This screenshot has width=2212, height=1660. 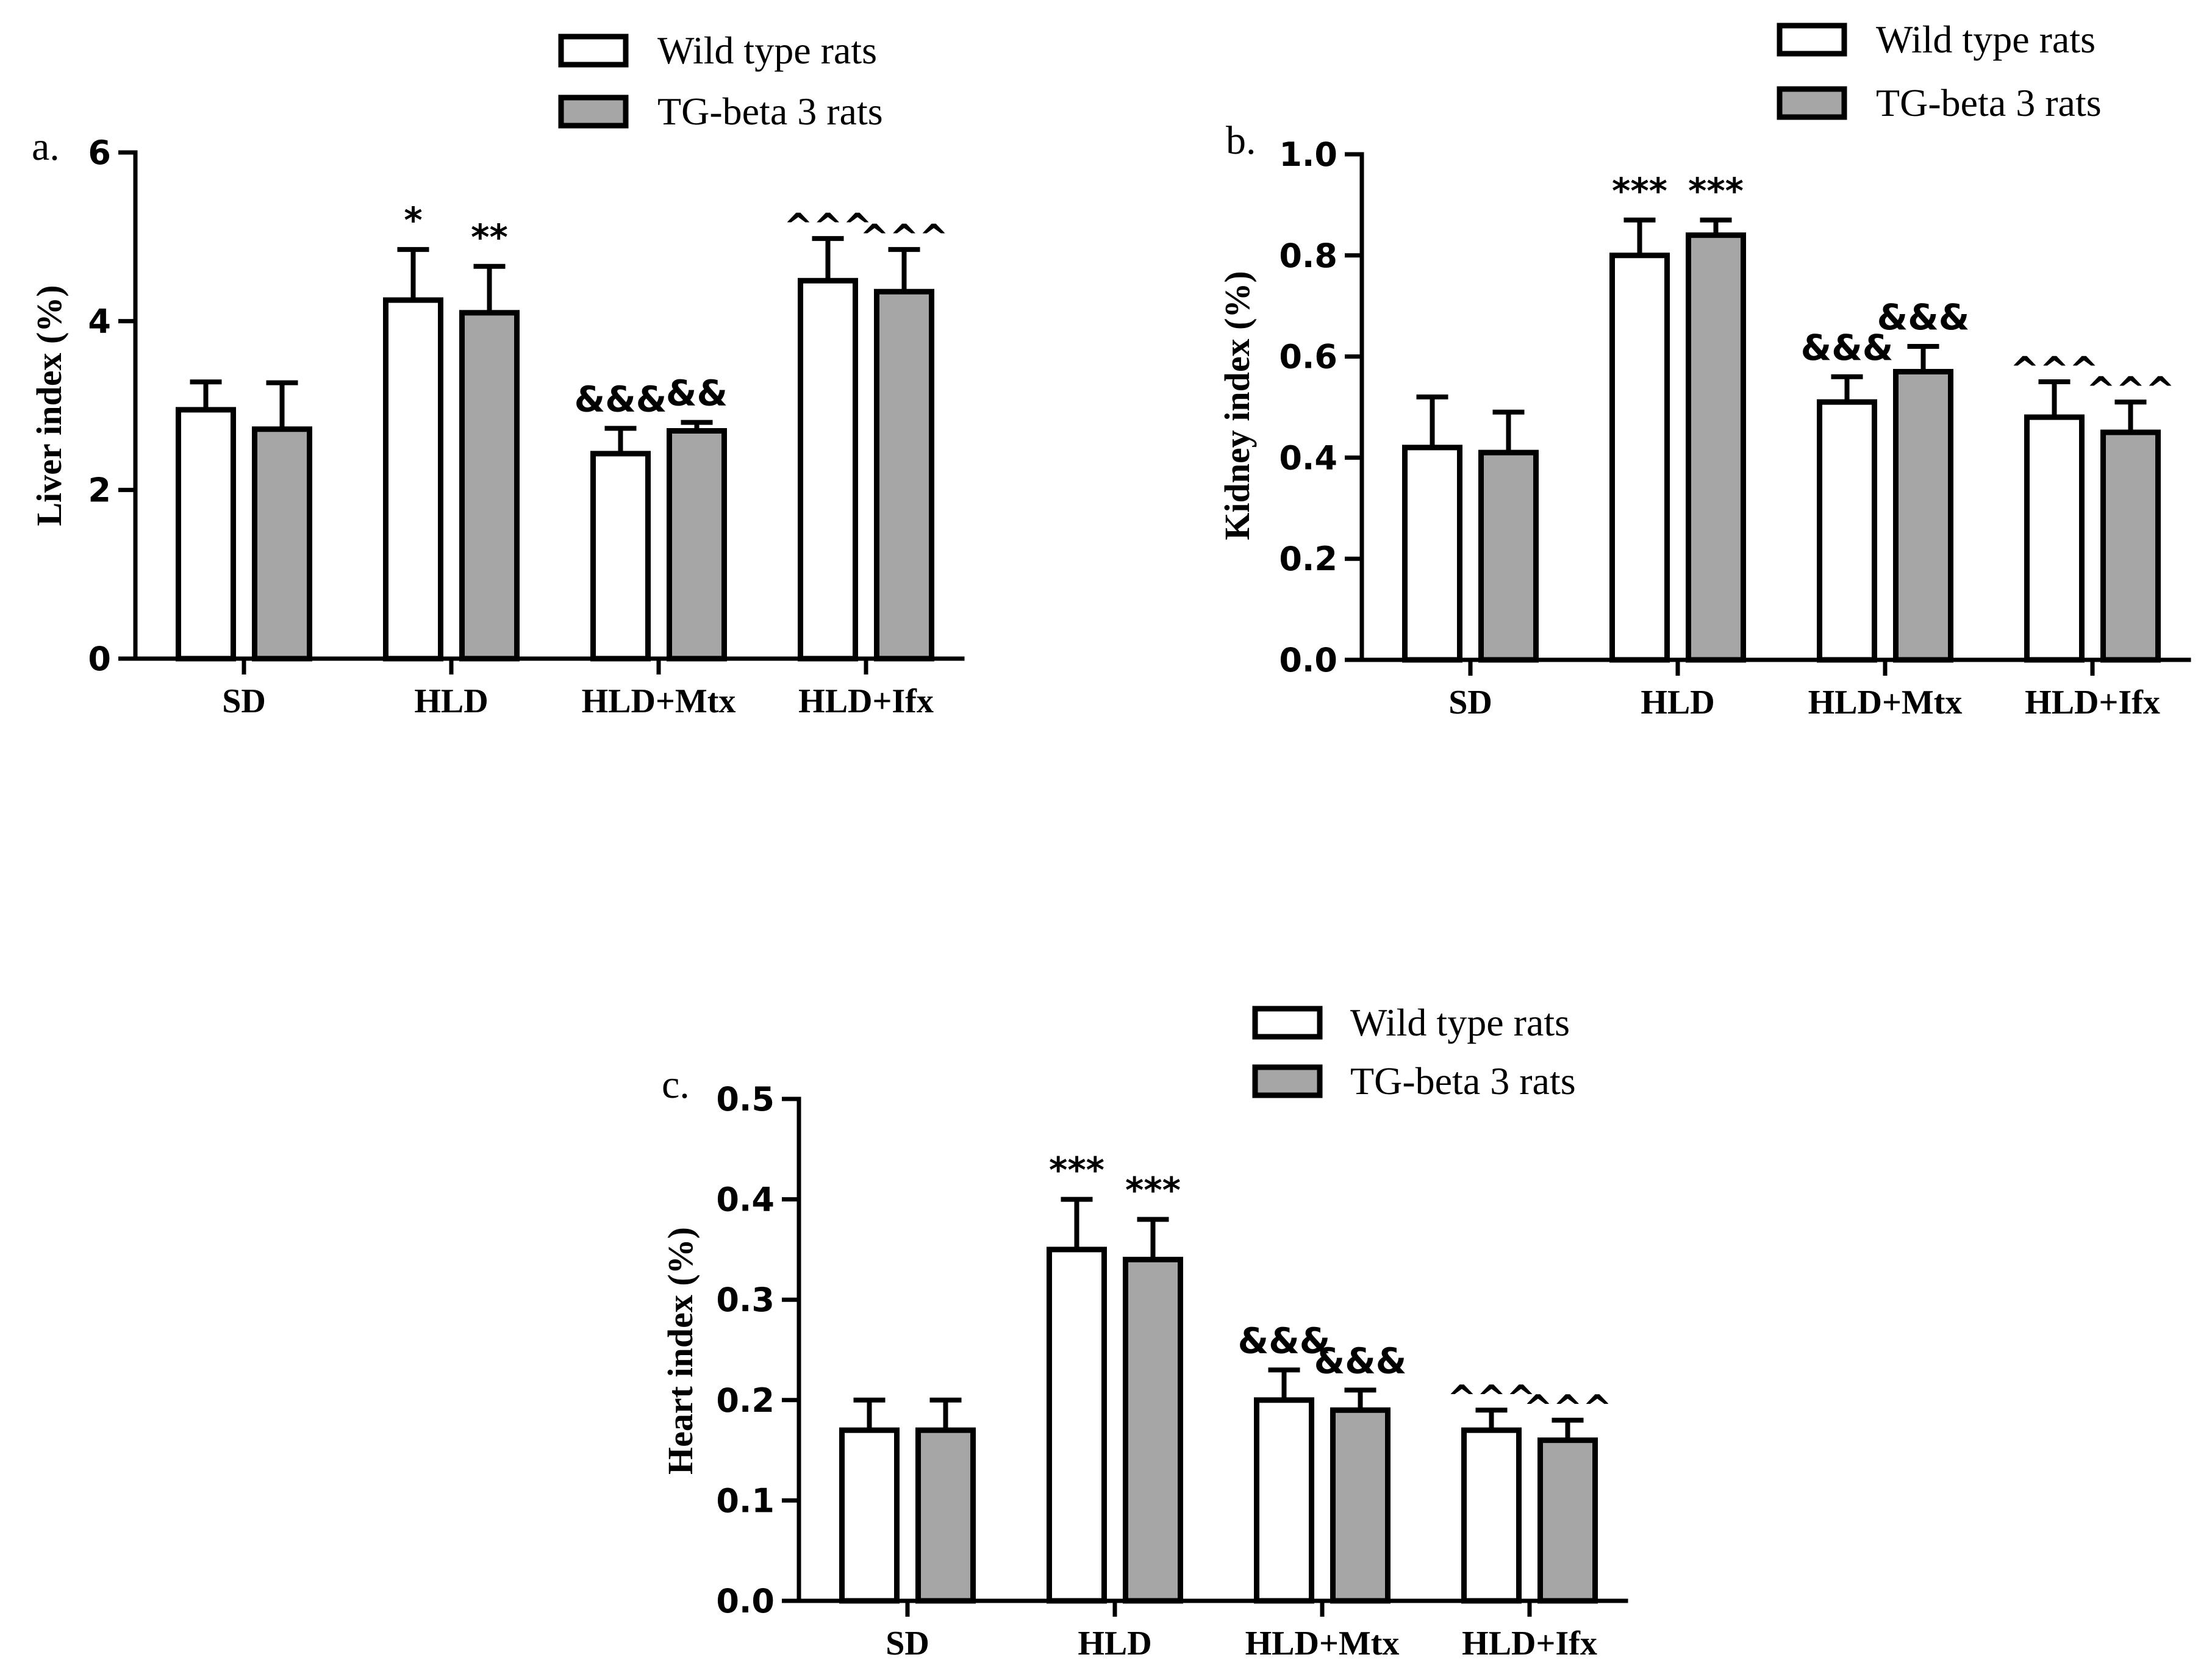 I want to click on y-tick-label: 0.1, so click(x=745, y=1500).